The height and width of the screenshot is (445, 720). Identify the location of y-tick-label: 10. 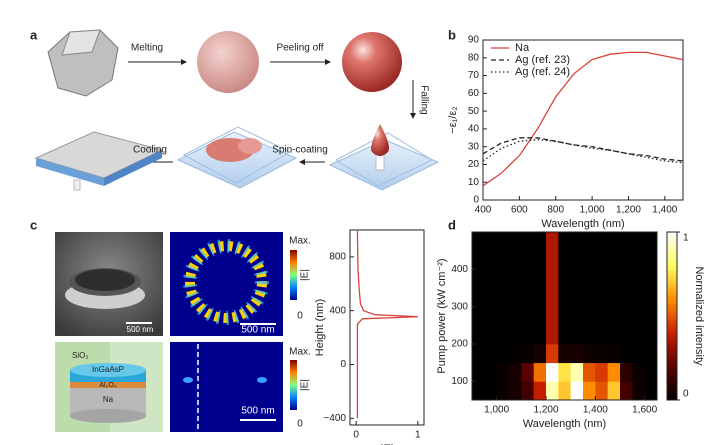
(474, 182).